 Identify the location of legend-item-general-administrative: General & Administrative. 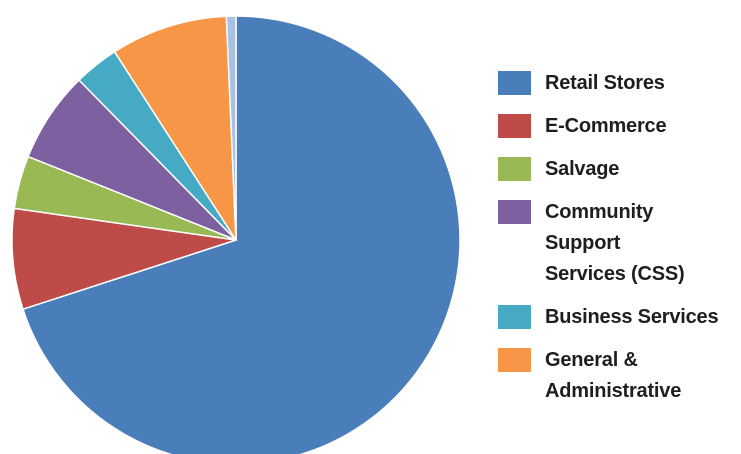
(608, 376).